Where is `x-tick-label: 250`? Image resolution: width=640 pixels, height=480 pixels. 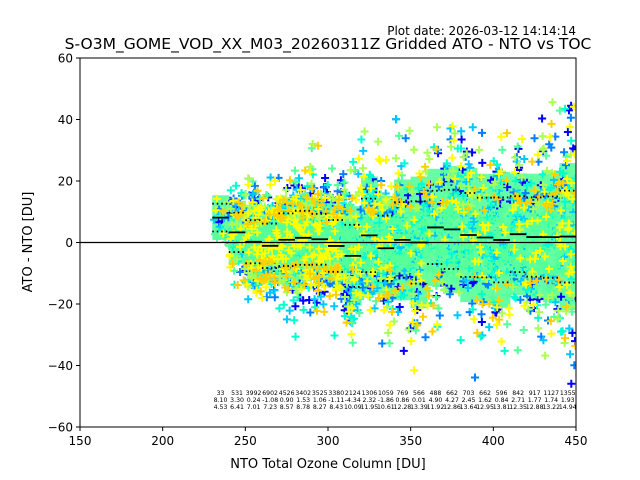
x-tick-label: 250 is located at coordinates (245, 441).